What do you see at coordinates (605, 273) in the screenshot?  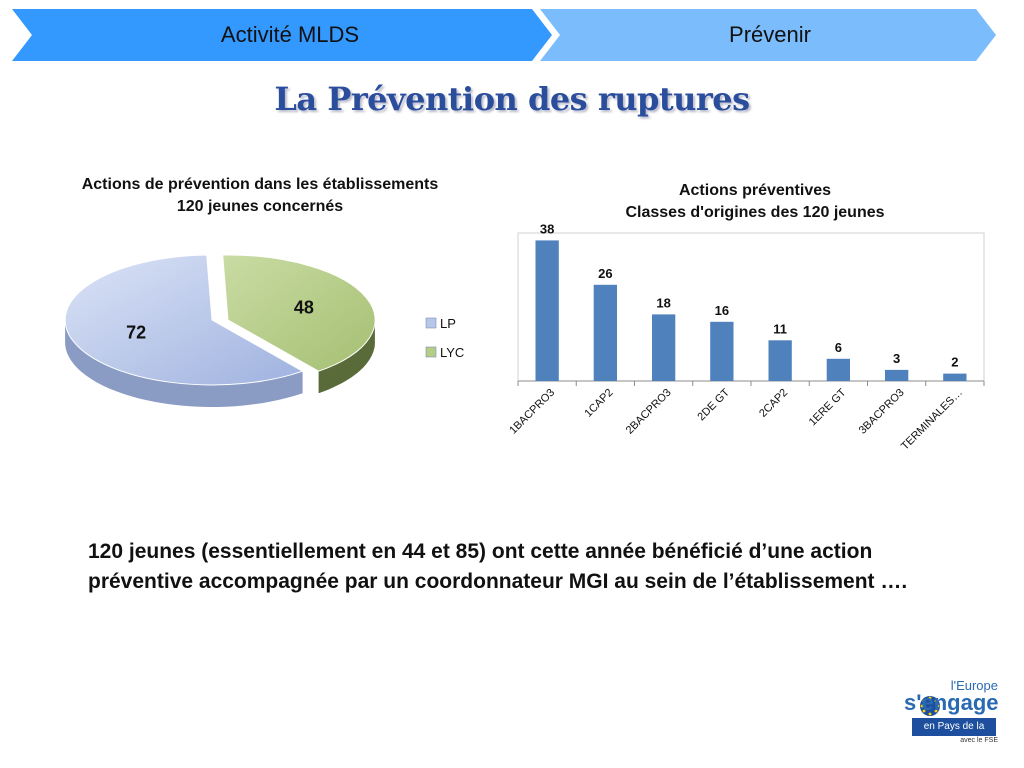 I see `bar-value-label: 26` at bounding box center [605, 273].